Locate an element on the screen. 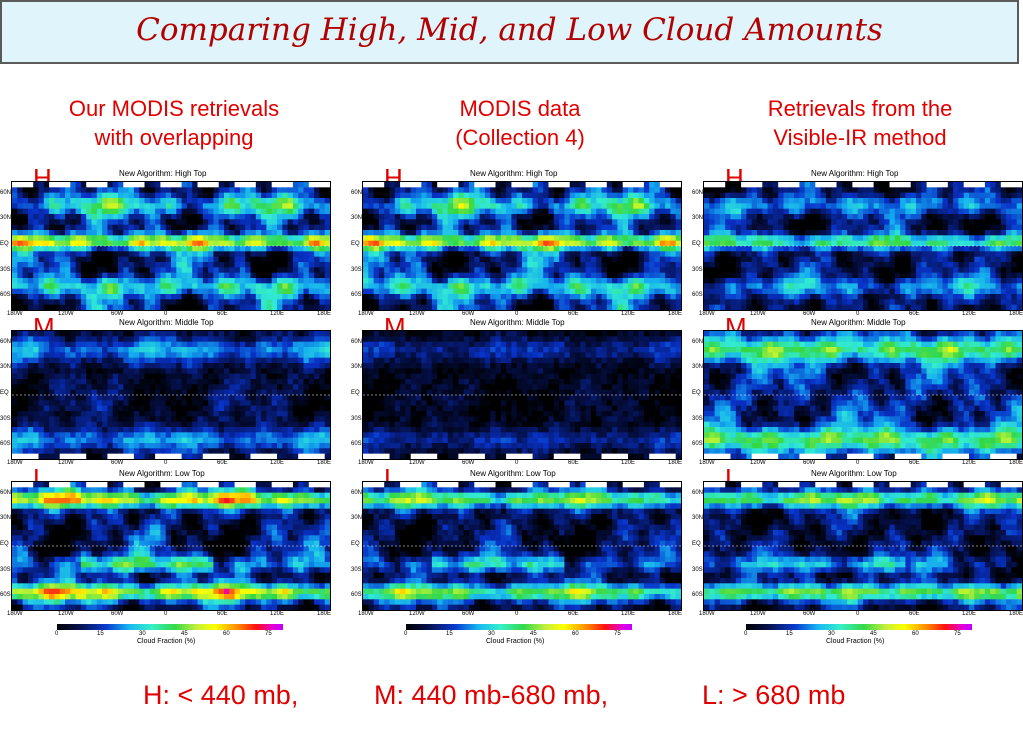  column-header-2-line2: (Collection 4) is located at coordinates (520, 137).